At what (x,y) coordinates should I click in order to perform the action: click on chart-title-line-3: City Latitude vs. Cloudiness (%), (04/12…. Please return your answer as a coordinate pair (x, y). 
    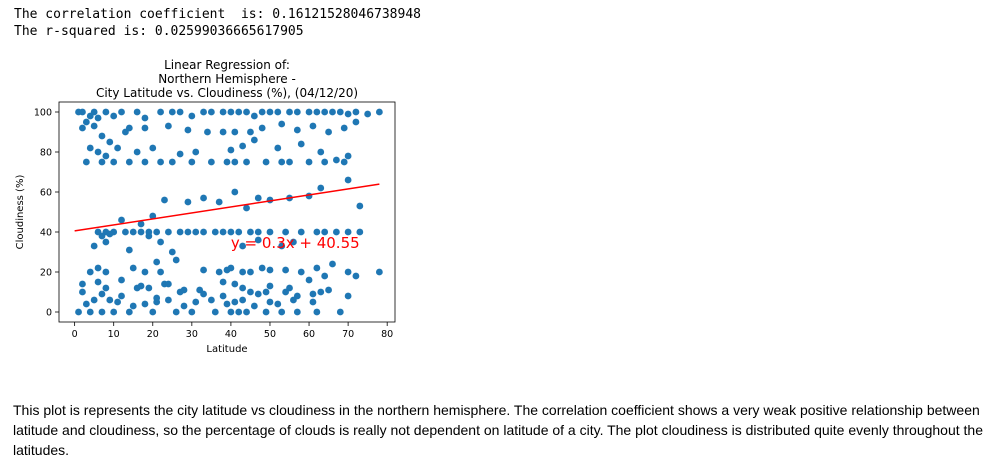
    Looking at the image, I should click on (227, 93).